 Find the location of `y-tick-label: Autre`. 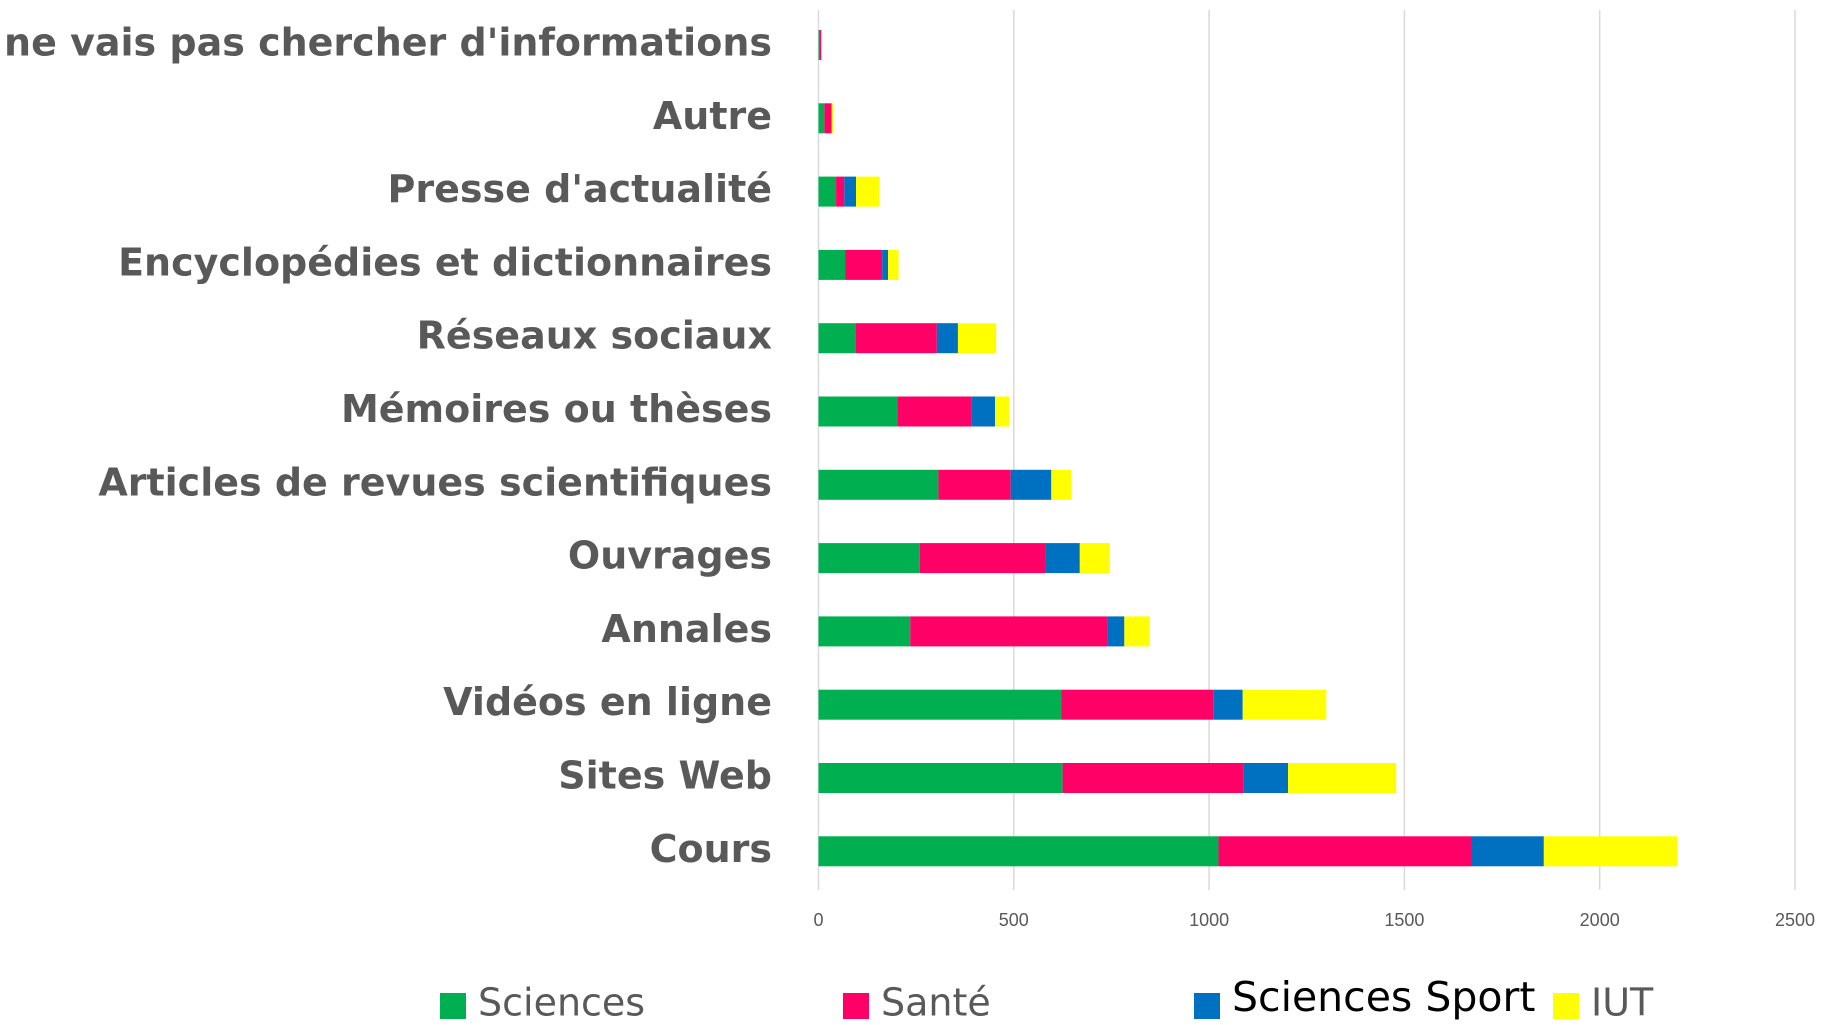

y-tick-label: Autre is located at coordinates (712, 116).